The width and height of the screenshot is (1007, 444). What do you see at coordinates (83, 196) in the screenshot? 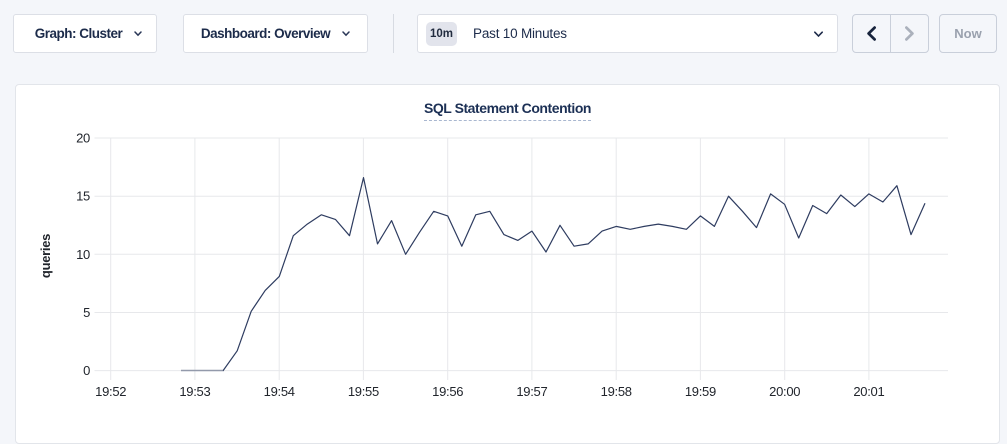
I see `svg-text: 15` at bounding box center [83, 196].